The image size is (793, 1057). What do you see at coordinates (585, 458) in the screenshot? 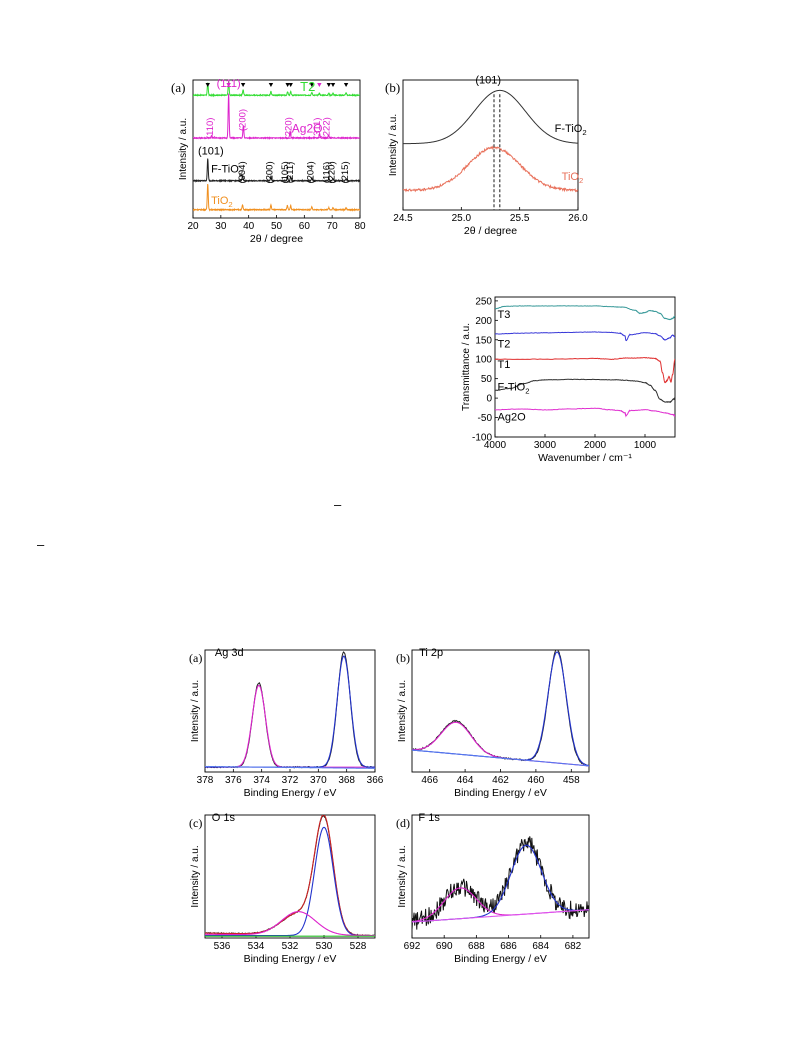
I see `x-axis-label: Wavenumber / cm⁻¹` at bounding box center [585, 458].